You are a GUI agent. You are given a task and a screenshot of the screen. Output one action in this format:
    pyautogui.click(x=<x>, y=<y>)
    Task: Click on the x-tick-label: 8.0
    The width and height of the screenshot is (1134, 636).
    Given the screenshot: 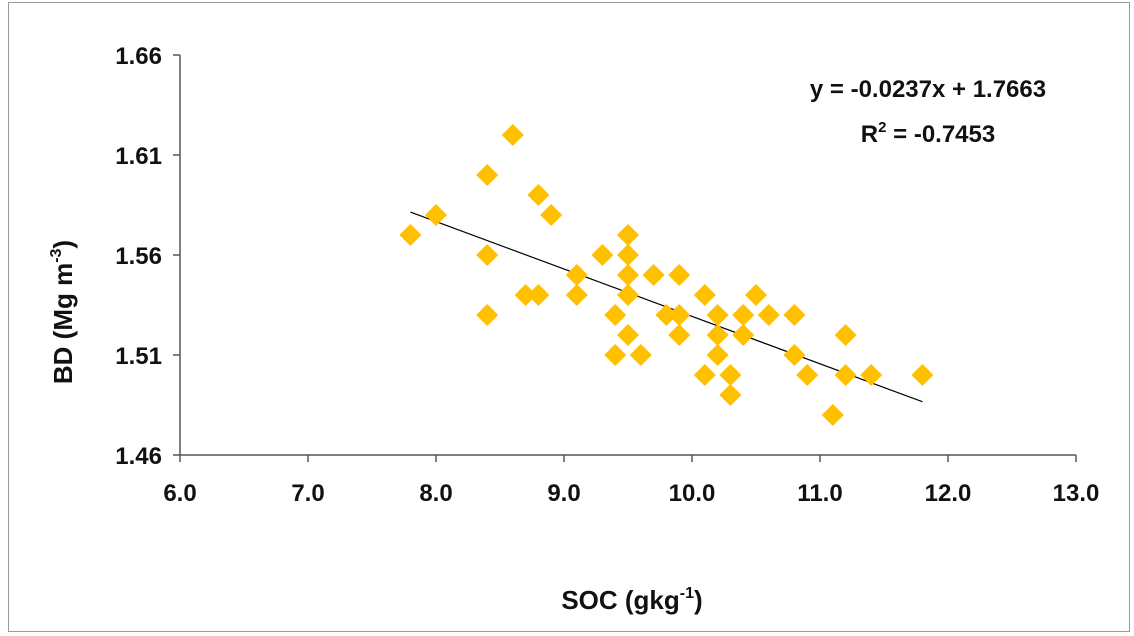 What is the action you would take?
    pyautogui.click(x=435, y=493)
    